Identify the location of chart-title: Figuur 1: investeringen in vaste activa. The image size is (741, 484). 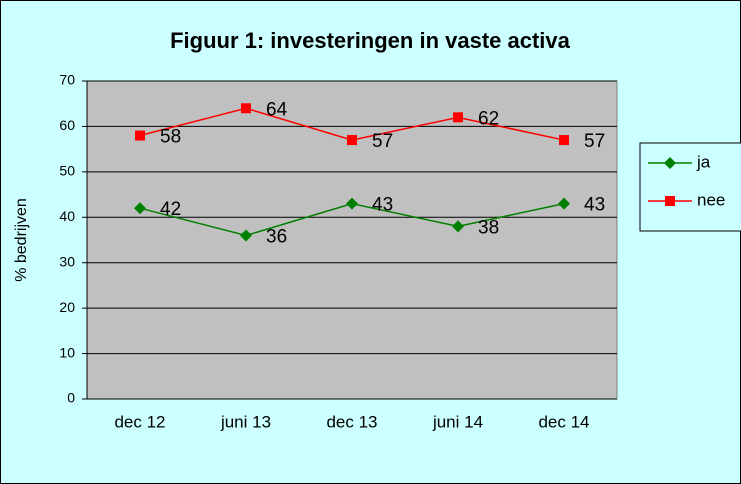
(370, 40).